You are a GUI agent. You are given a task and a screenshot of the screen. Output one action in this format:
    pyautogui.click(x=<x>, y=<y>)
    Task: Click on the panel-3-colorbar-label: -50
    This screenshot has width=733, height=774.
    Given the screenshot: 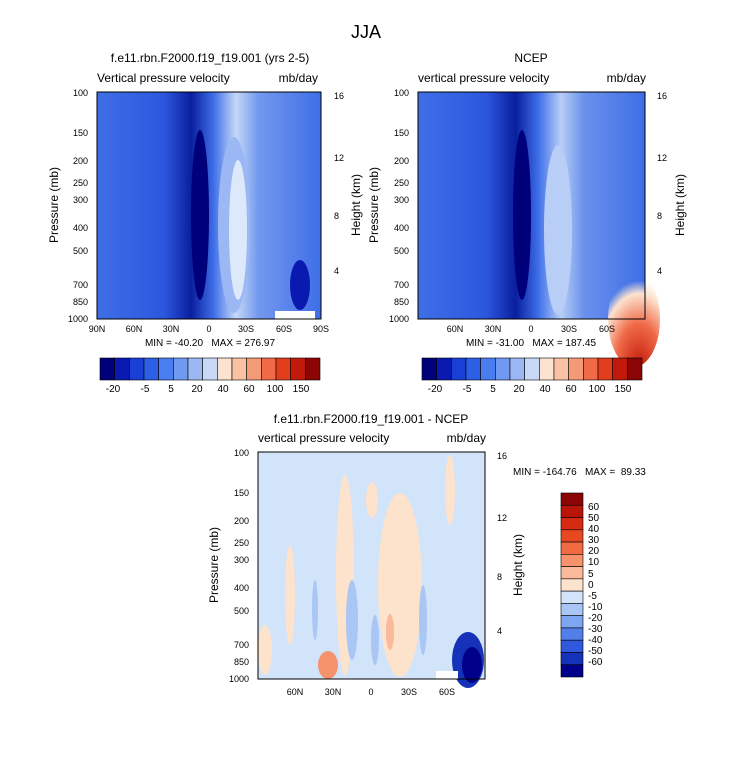 What is the action you would take?
    pyautogui.click(x=595, y=651)
    